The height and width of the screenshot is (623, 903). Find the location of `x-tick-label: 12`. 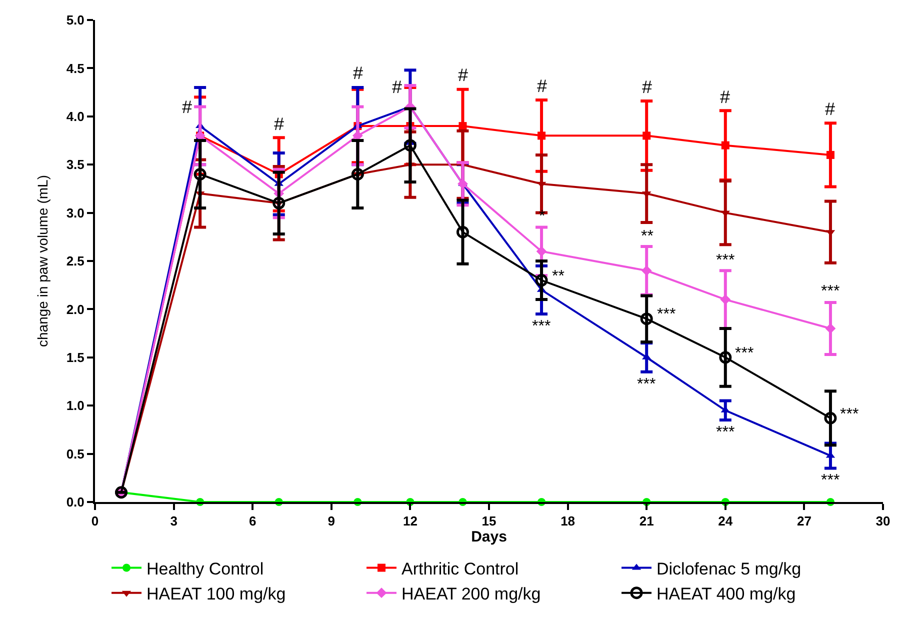

x-tick-label: 12 is located at coordinates (410, 521).